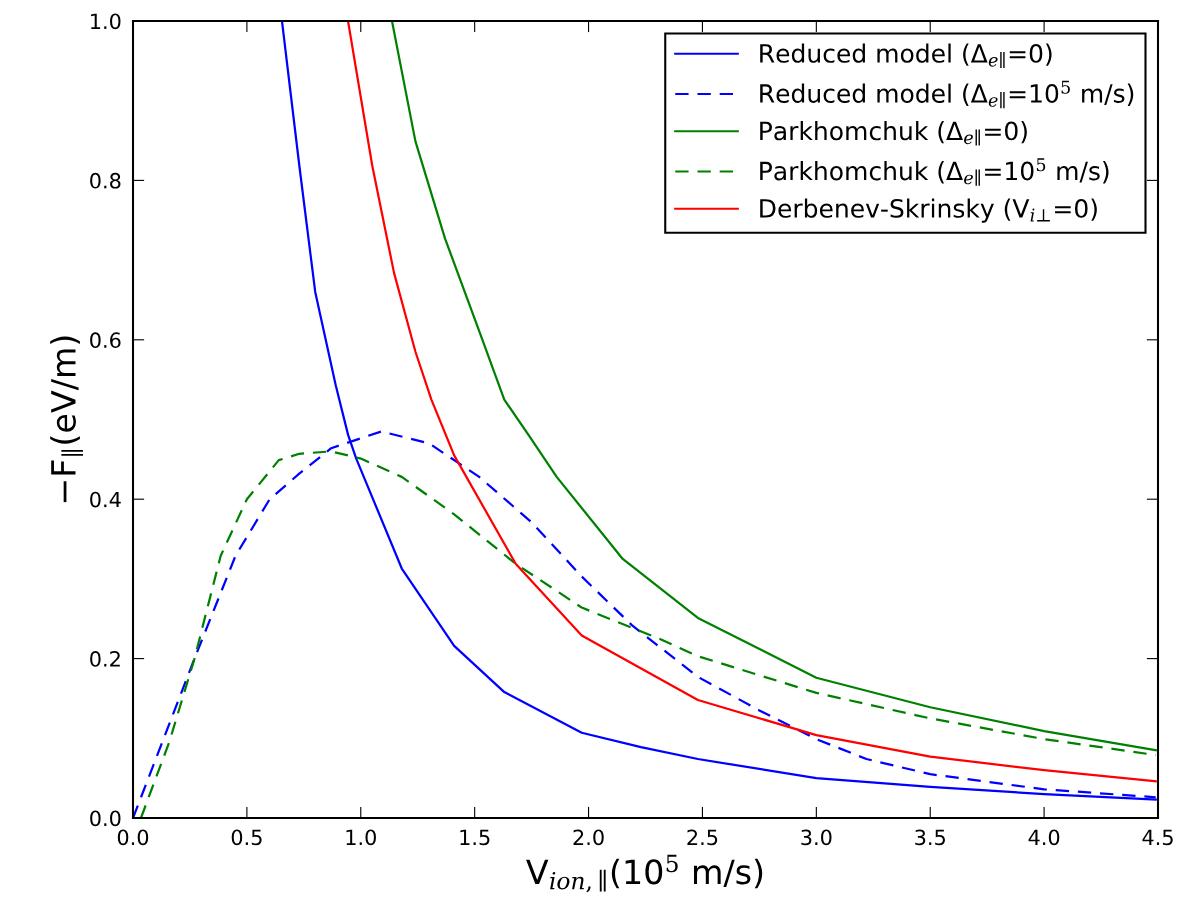  I want to click on x-tick-label: 4.5, so click(1157, 837).